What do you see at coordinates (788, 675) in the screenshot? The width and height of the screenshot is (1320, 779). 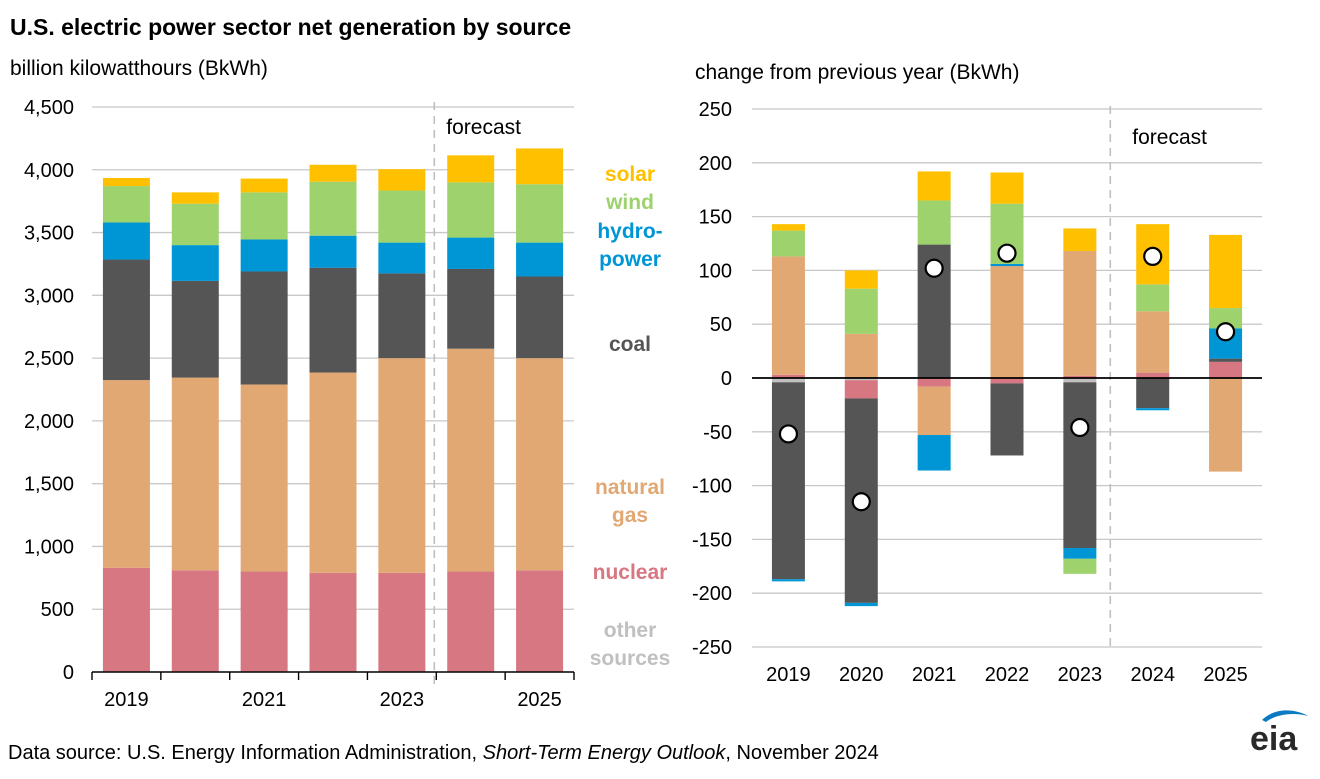 I see `x-tick-label: 2019` at bounding box center [788, 675].